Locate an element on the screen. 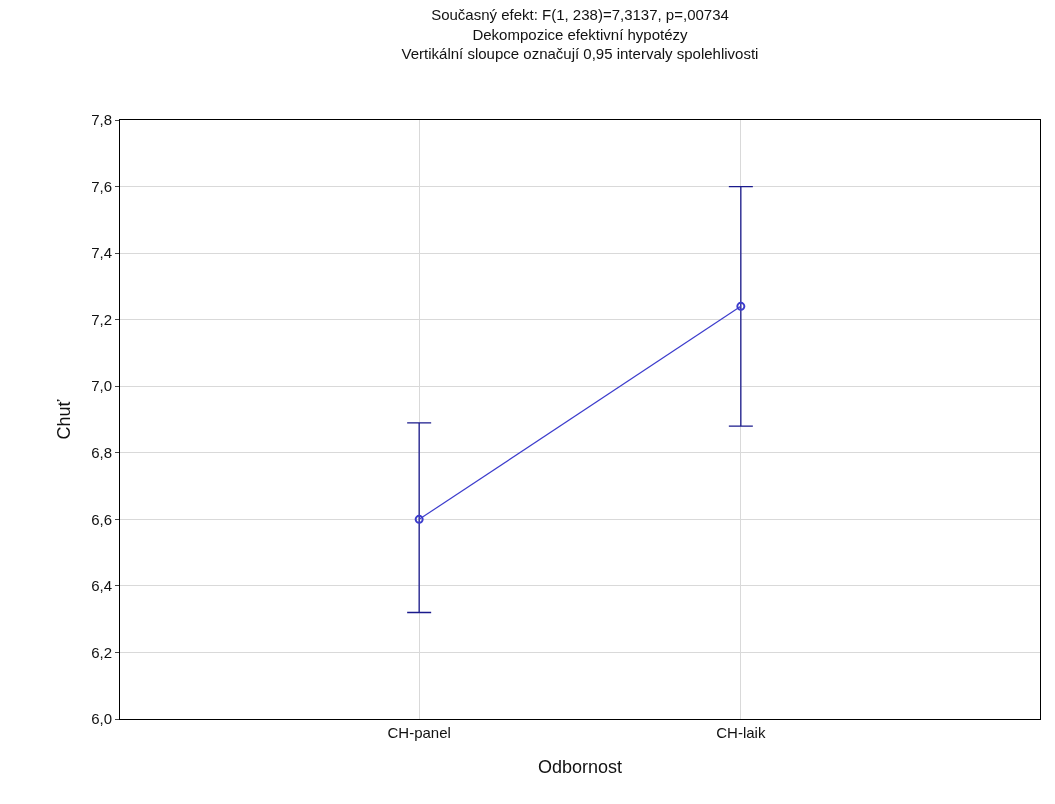 The width and height of the screenshot is (1055, 804). y-tick-label: 7,8 is located at coordinates (101, 120).